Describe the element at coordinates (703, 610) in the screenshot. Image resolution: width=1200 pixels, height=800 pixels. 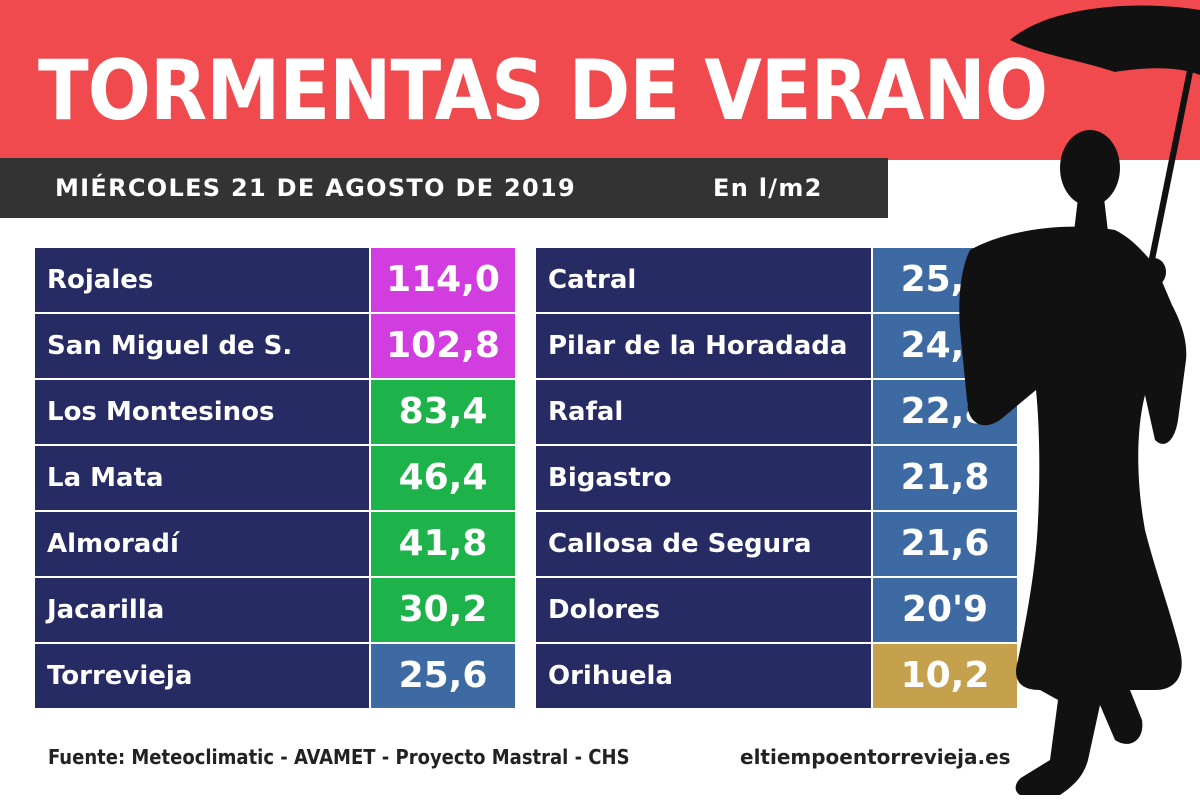
I see `location-name: Dolores` at that location.